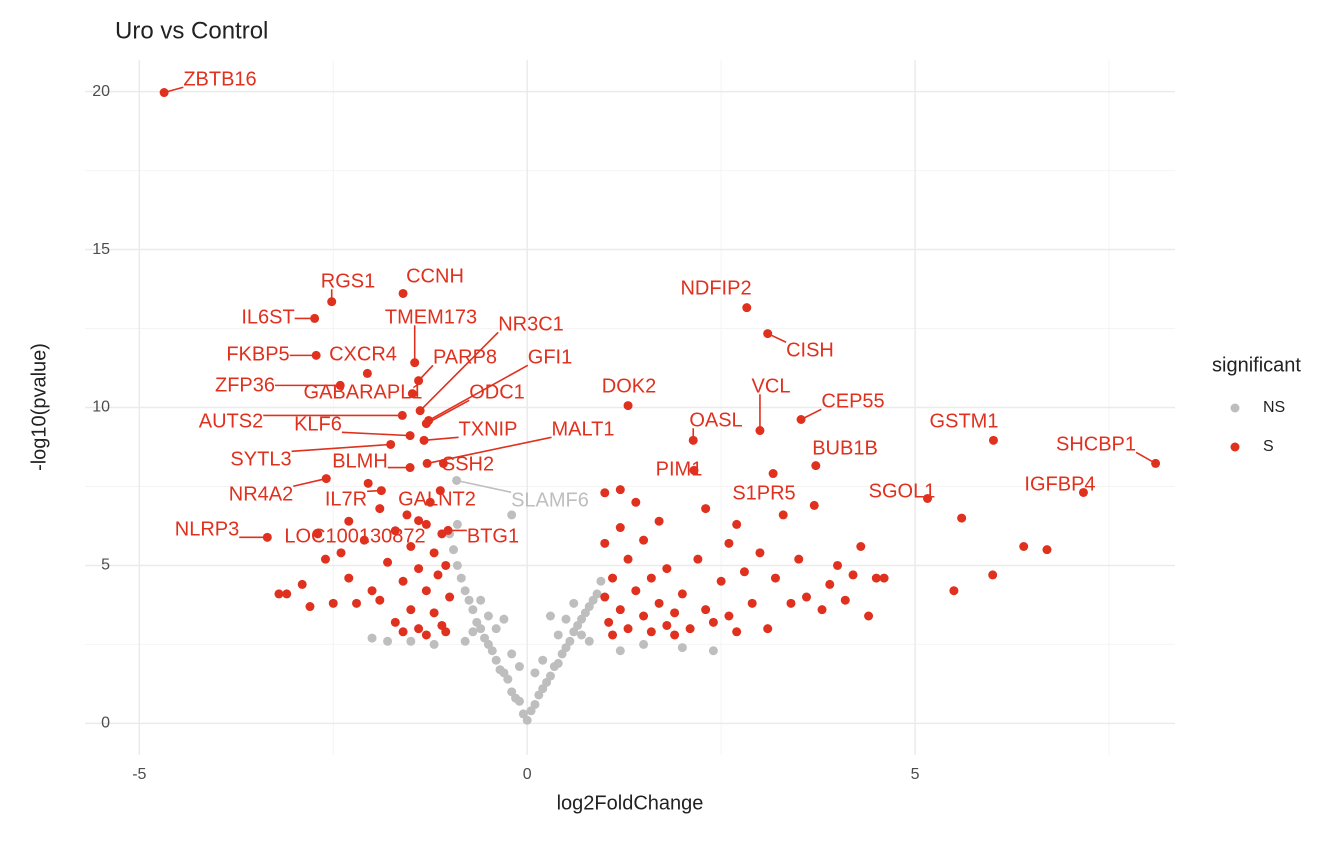 The image size is (1340, 858). I want to click on x-axis-title: log2FoldChange, so click(630, 803).